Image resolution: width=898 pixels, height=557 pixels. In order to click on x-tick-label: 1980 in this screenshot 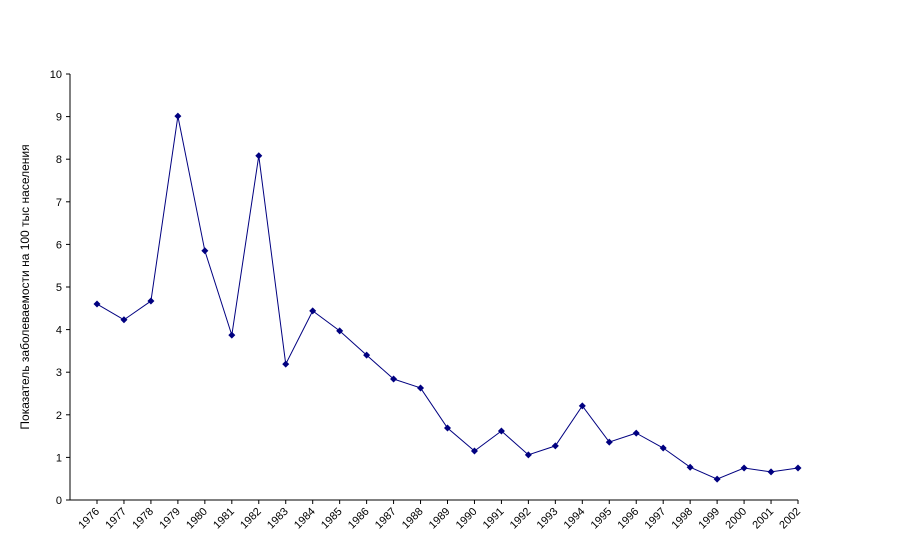, I will do `click(197, 519)`.